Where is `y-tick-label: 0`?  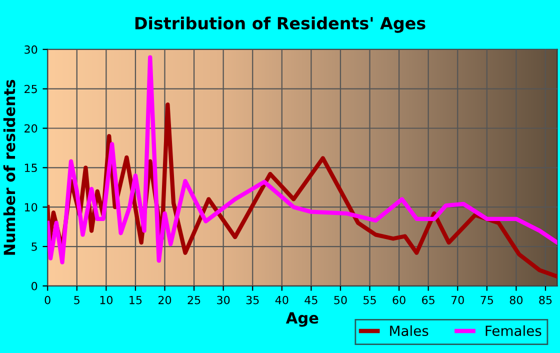
y-tick-label: 0 is located at coordinates (35, 286).